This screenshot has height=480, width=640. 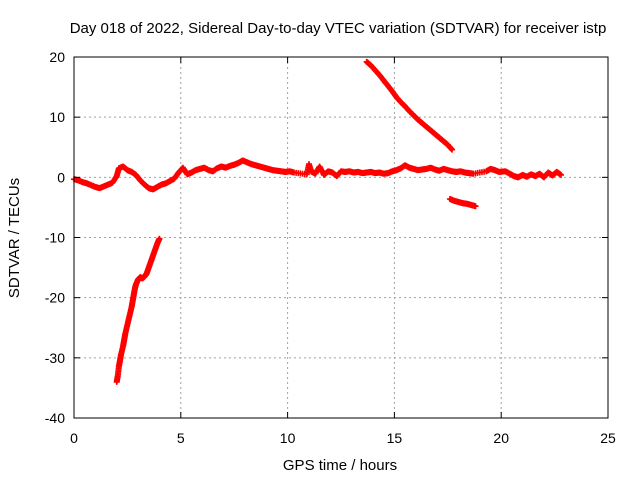 What do you see at coordinates (14, 238) in the screenshot?
I see `y-axis-label: SDTVAR / TECUs` at bounding box center [14, 238].